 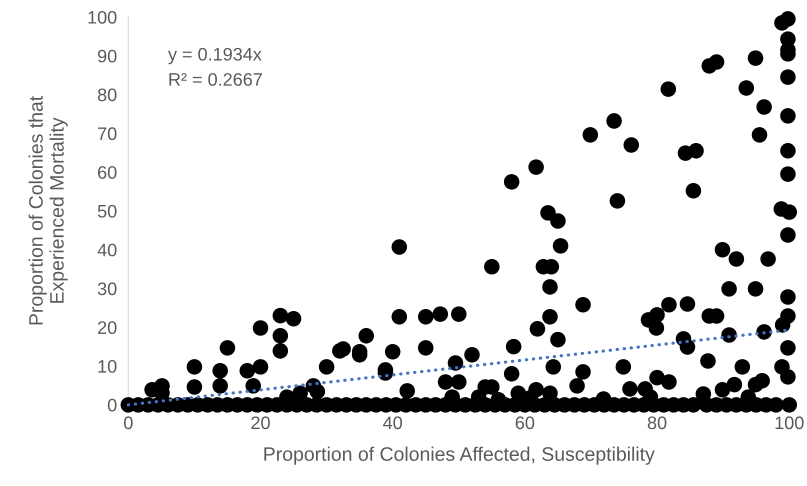 I want to click on x-tick-label: 20, so click(x=260, y=423).